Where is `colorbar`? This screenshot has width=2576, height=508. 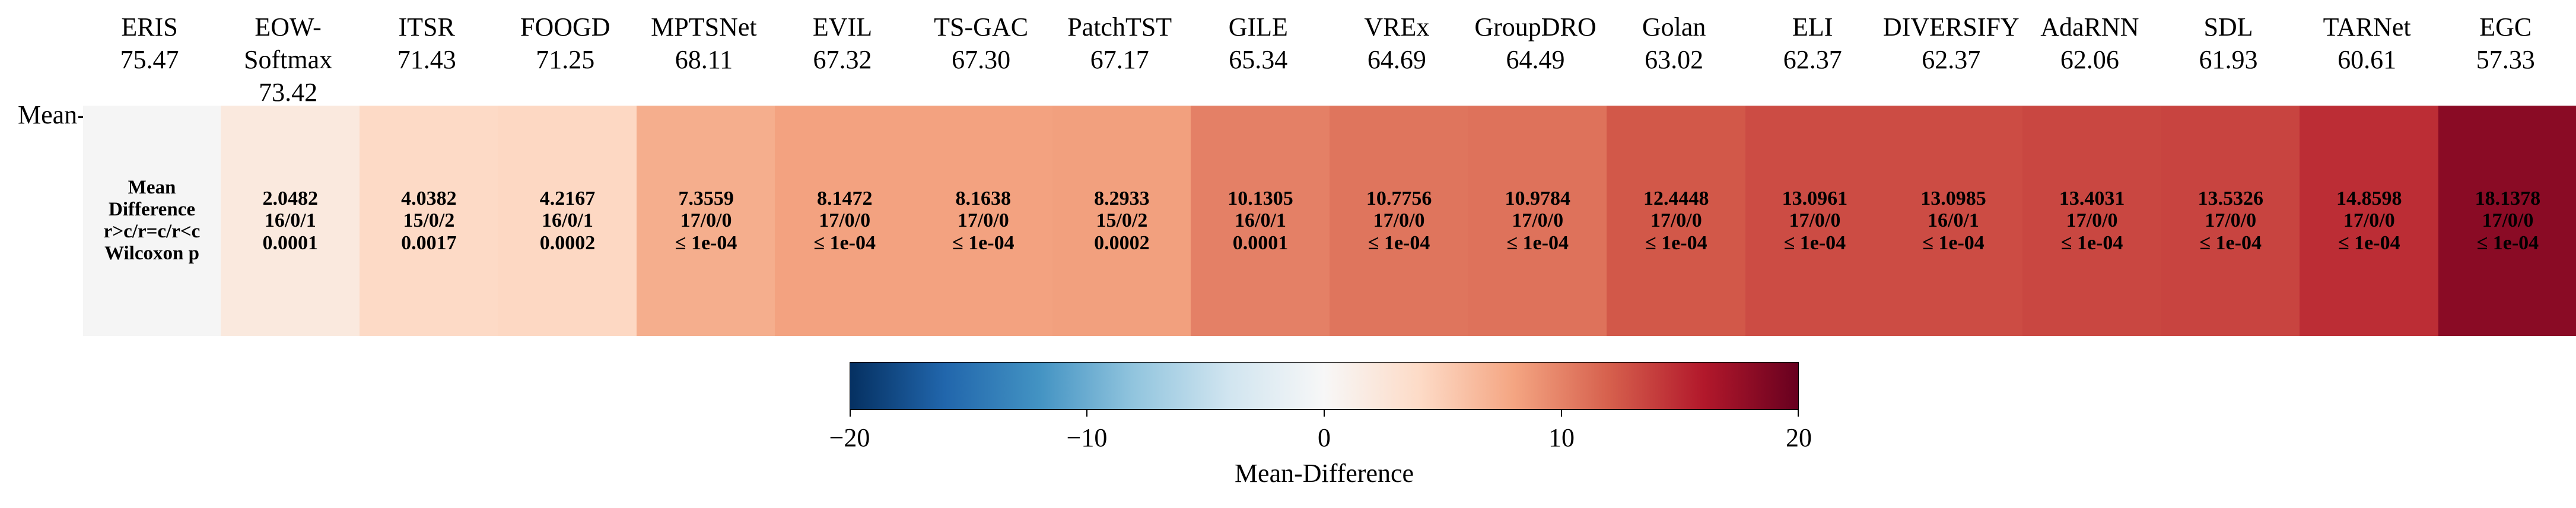 colorbar is located at coordinates (1324, 392).